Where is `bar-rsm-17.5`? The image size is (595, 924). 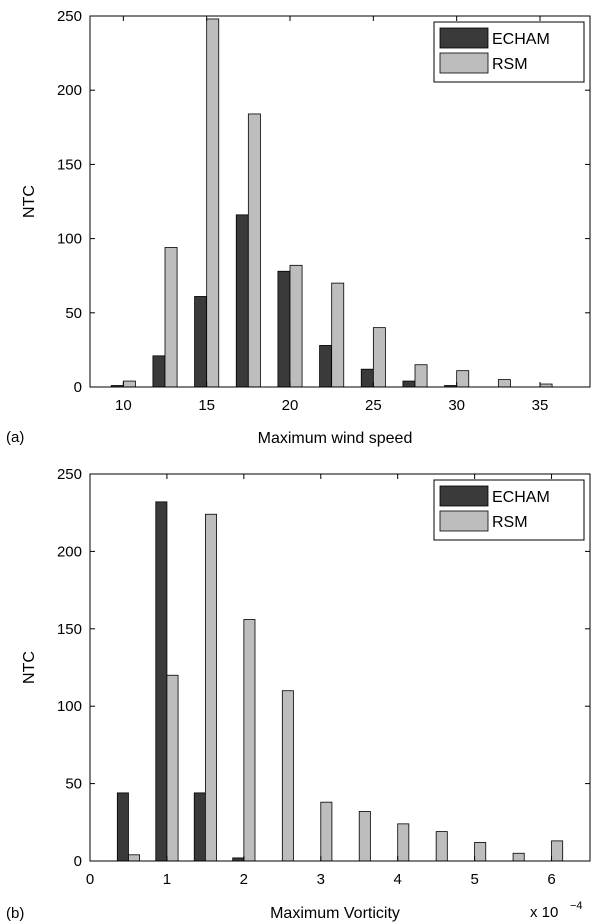 bar-rsm-17.5 is located at coordinates (254, 250).